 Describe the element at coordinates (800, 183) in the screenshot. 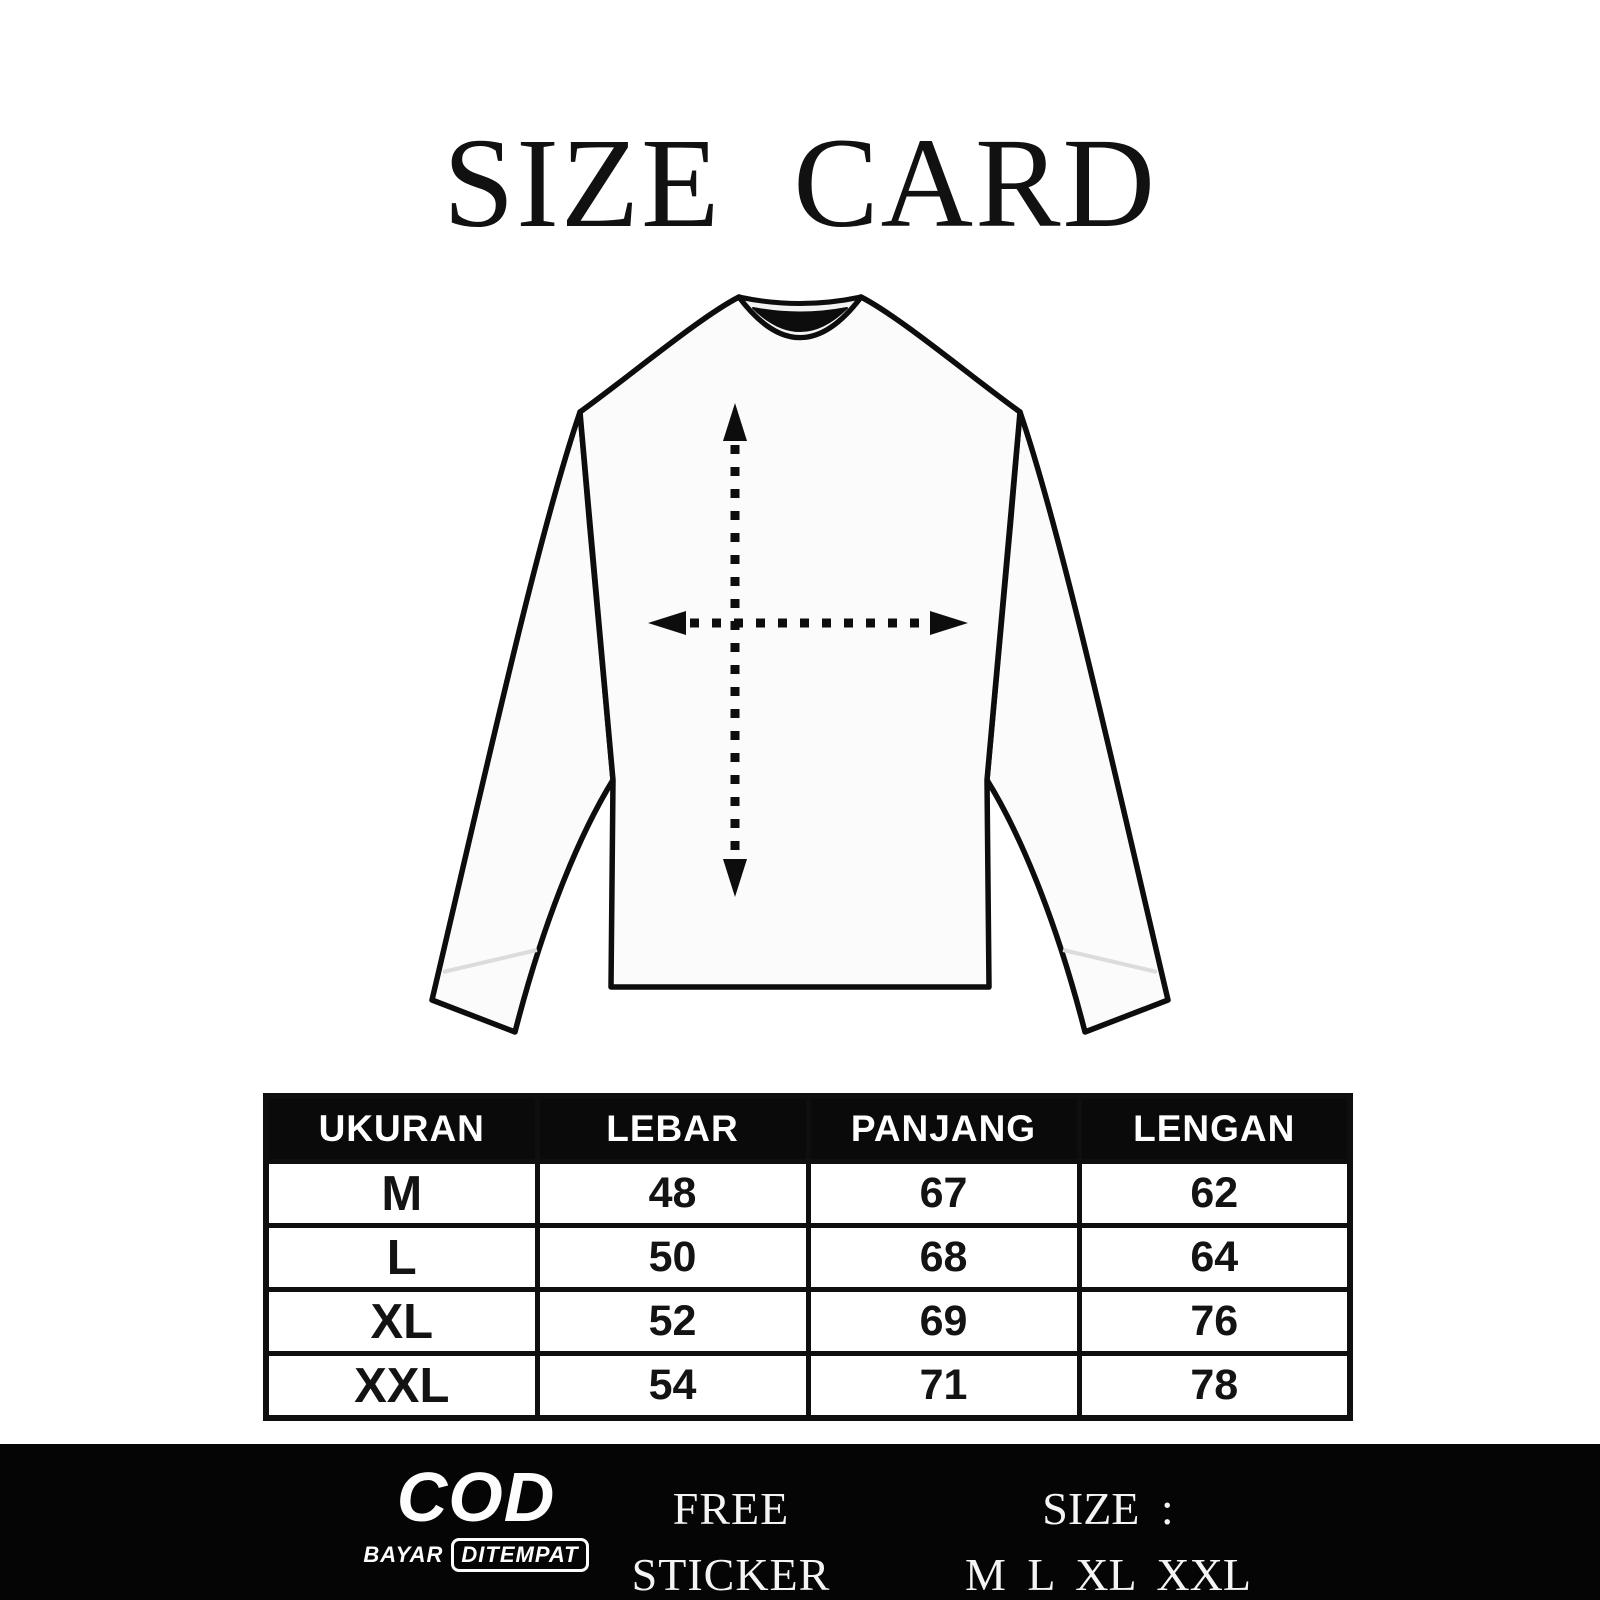

I see `page-title: SIZE CARD` at that location.